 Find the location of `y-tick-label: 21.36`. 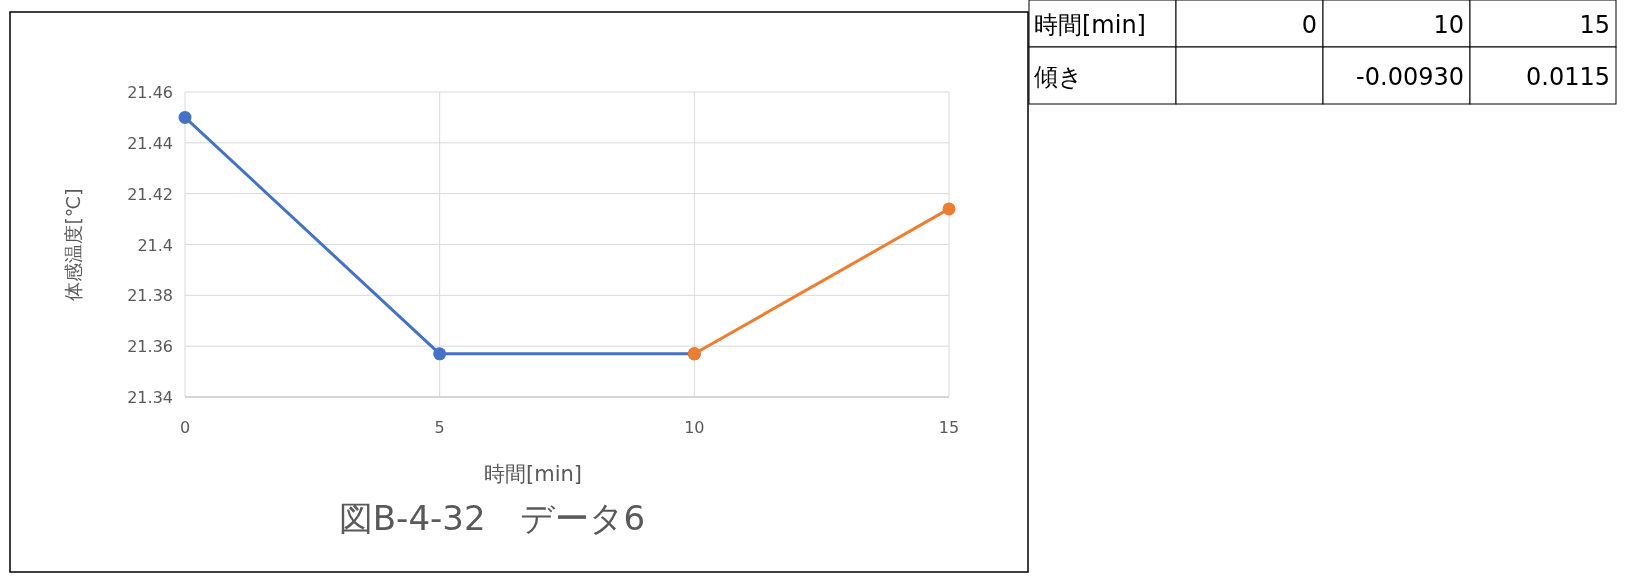

y-tick-label: 21.36 is located at coordinates (150, 347).